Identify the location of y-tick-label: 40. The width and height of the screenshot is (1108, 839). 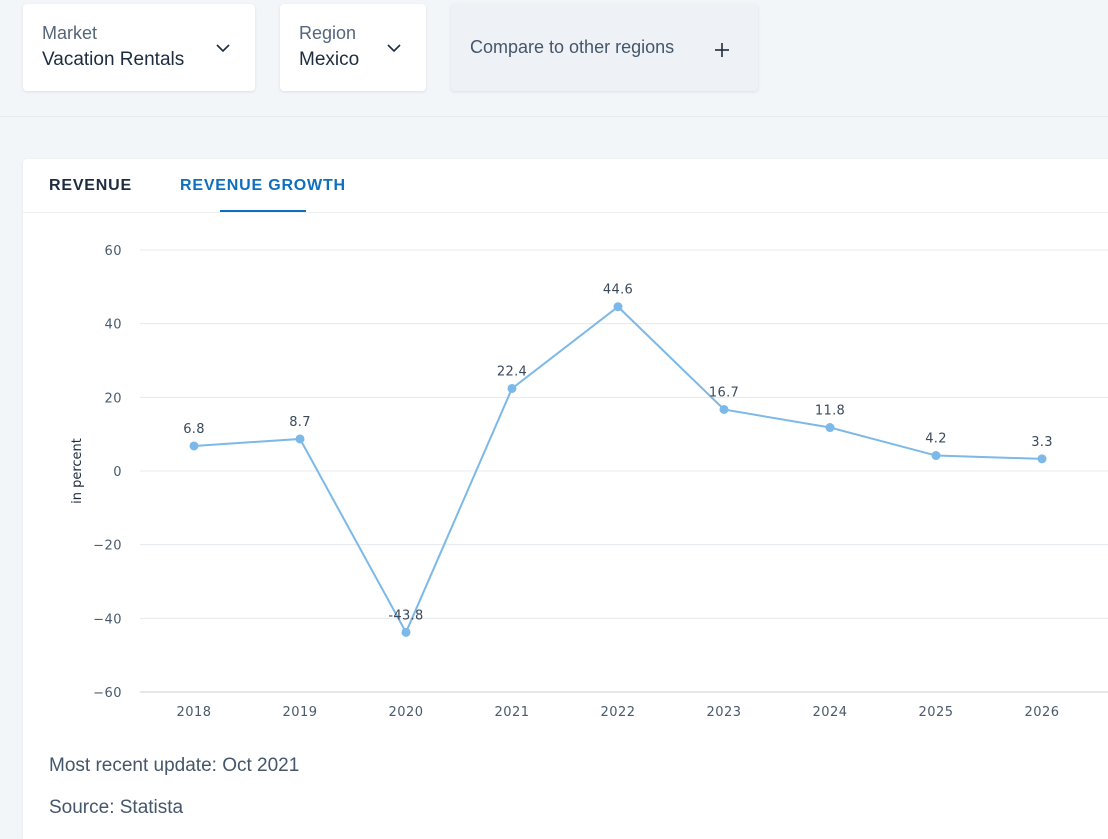
(113, 325).